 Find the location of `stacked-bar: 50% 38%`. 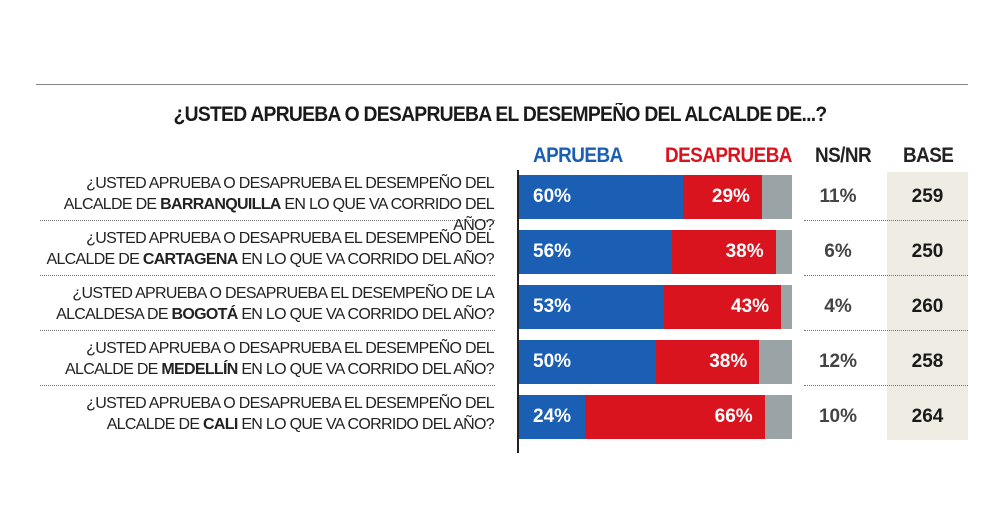

stacked-bar: 50% 38% is located at coordinates (655, 362).